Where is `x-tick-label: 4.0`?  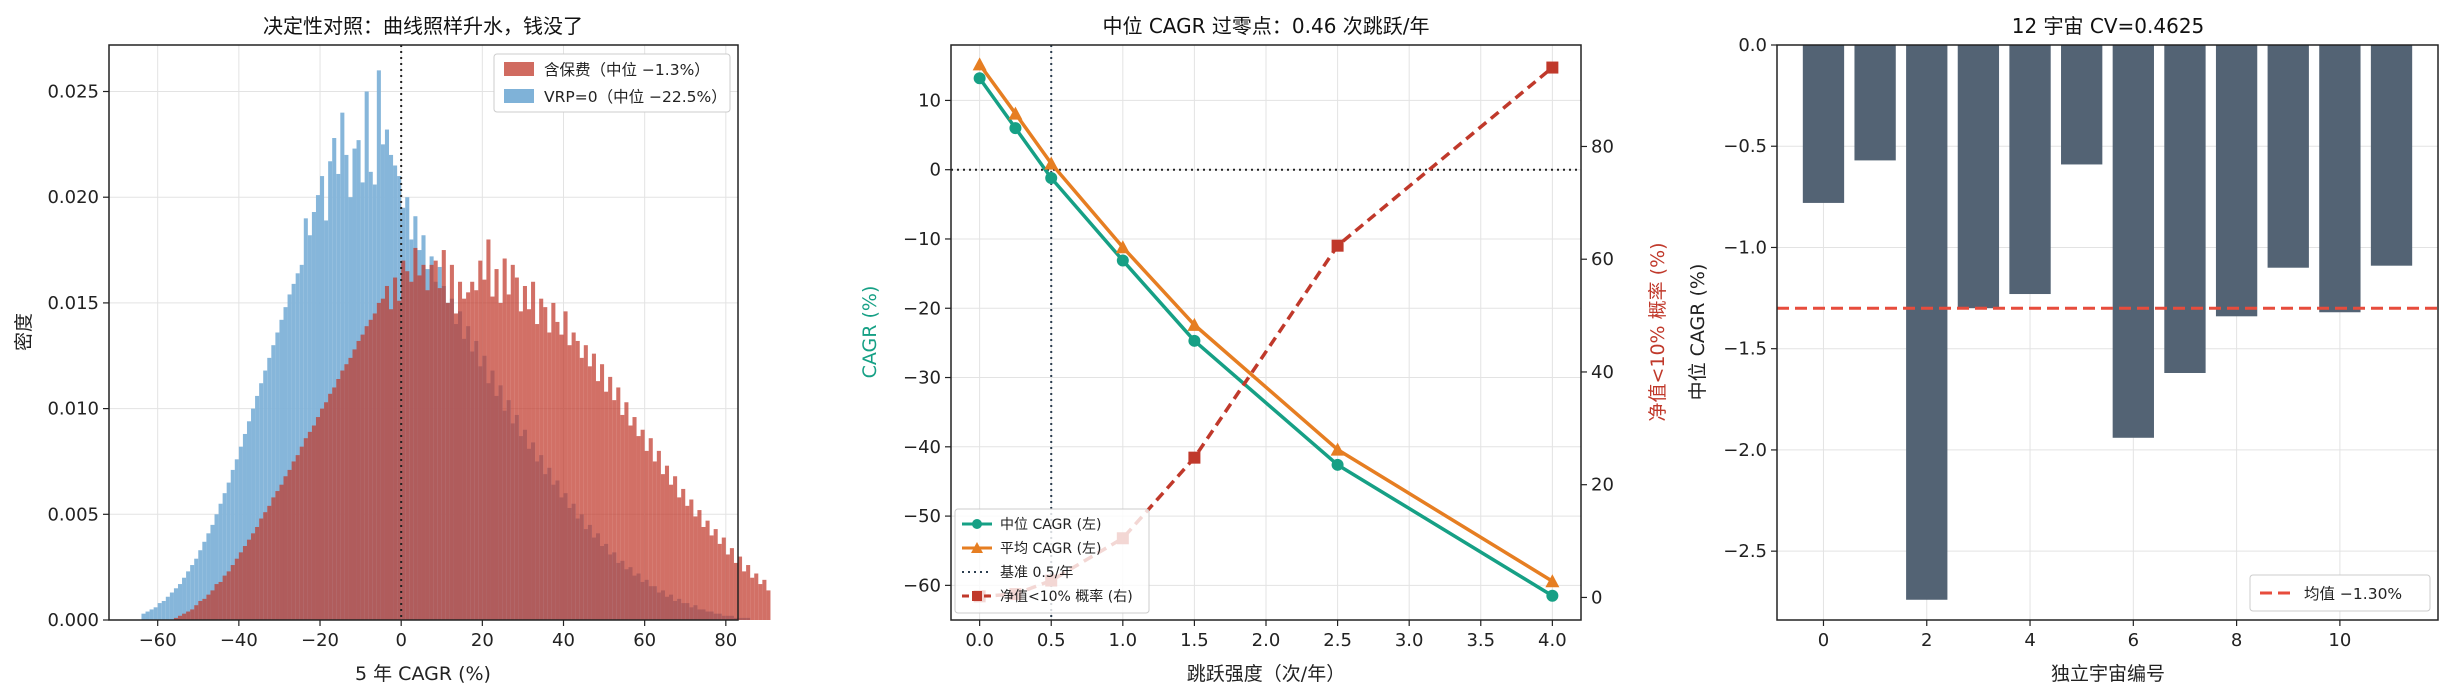
x-tick-label: 4.0 is located at coordinates (1552, 640).